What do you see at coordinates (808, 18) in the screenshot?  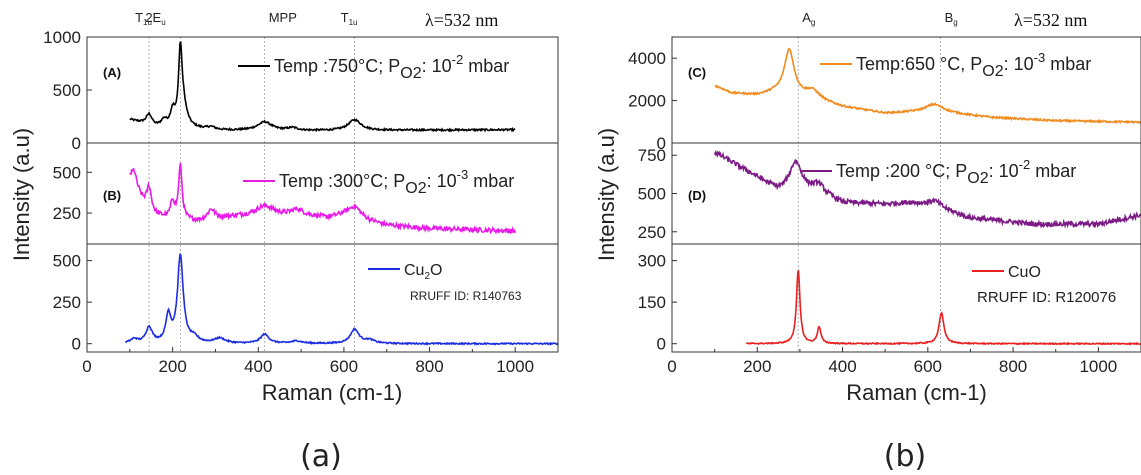 I see `peak-marker-label: Ag` at bounding box center [808, 18].